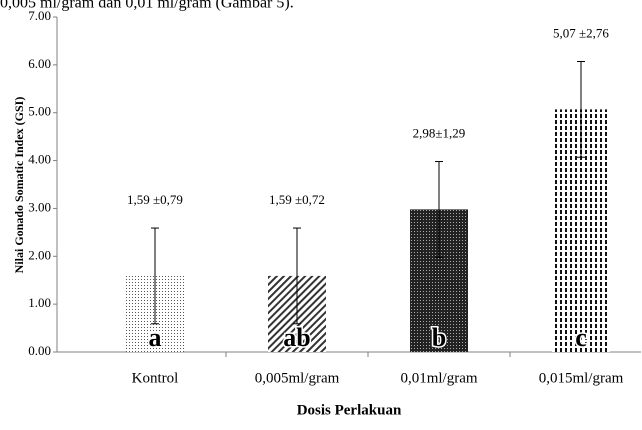 The height and width of the screenshot is (430, 642). I want to click on bar-annotation: a, so click(155, 337).